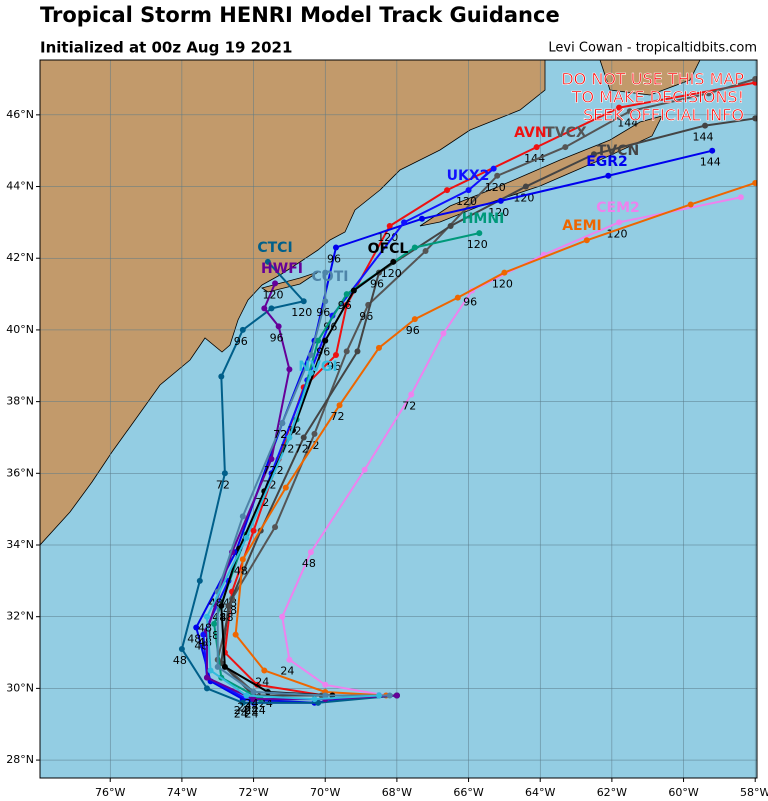 The width and height of the screenshot is (768, 801). What do you see at coordinates (754, 792) in the screenshot?
I see `x-tick-label: 58°W` at bounding box center [754, 792].